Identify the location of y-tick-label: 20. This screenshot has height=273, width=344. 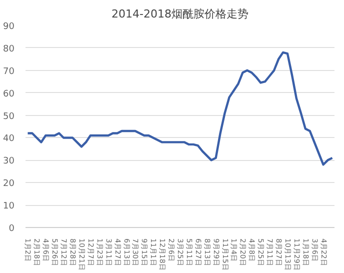
(9, 184).